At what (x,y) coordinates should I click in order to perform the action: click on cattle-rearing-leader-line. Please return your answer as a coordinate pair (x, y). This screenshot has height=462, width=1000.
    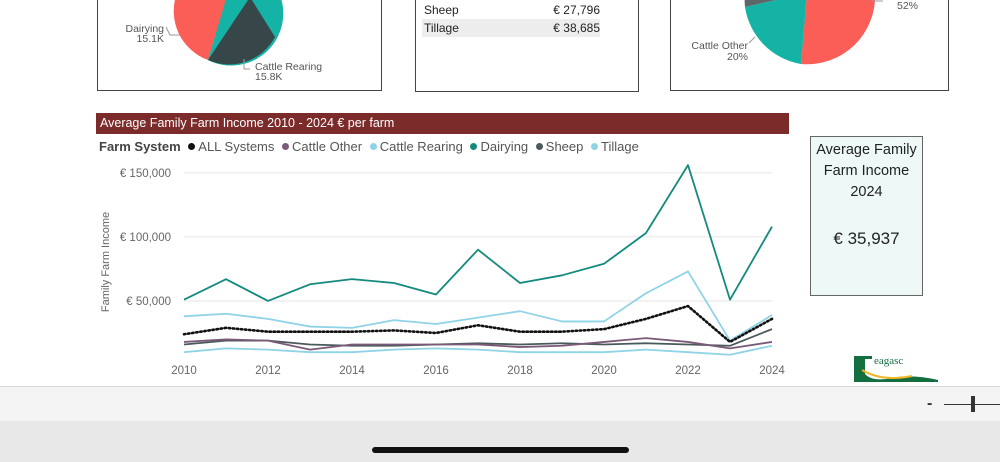
    Looking at the image, I should click on (246, 64).